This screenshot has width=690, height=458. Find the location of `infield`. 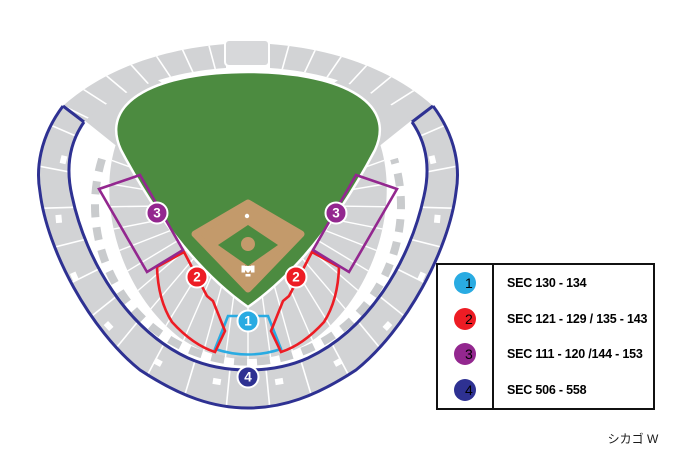

infield is located at coordinates (248, 246).